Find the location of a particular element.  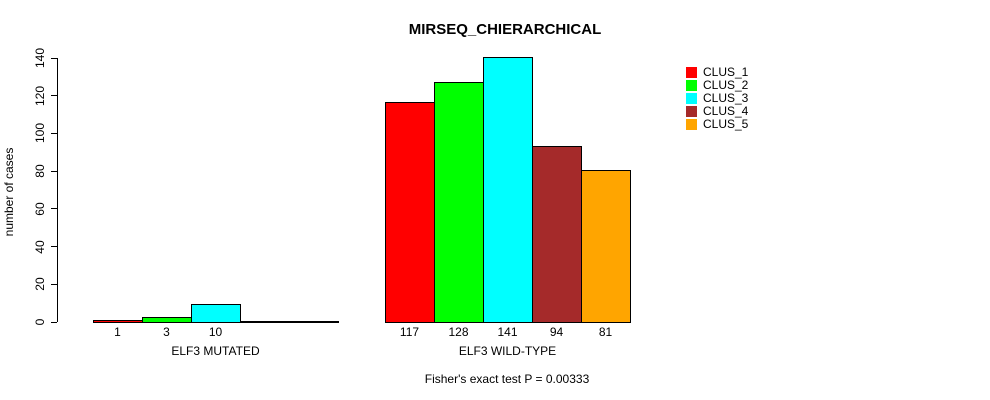

bar-value-label: 3 is located at coordinates (166, 332).